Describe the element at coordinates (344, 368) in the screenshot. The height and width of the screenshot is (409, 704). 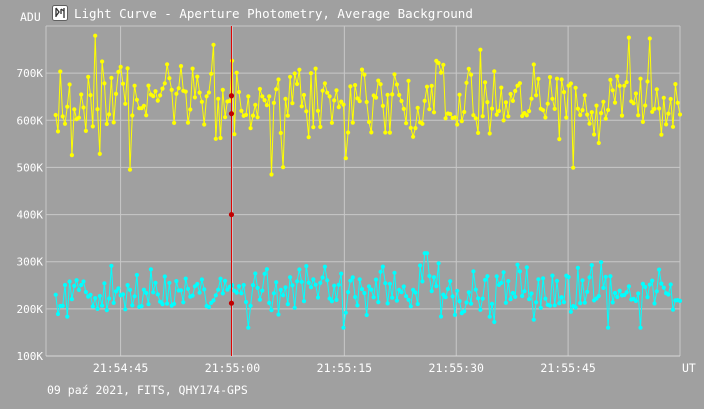
I see `x-tick-label: 21:55:15` at that location.